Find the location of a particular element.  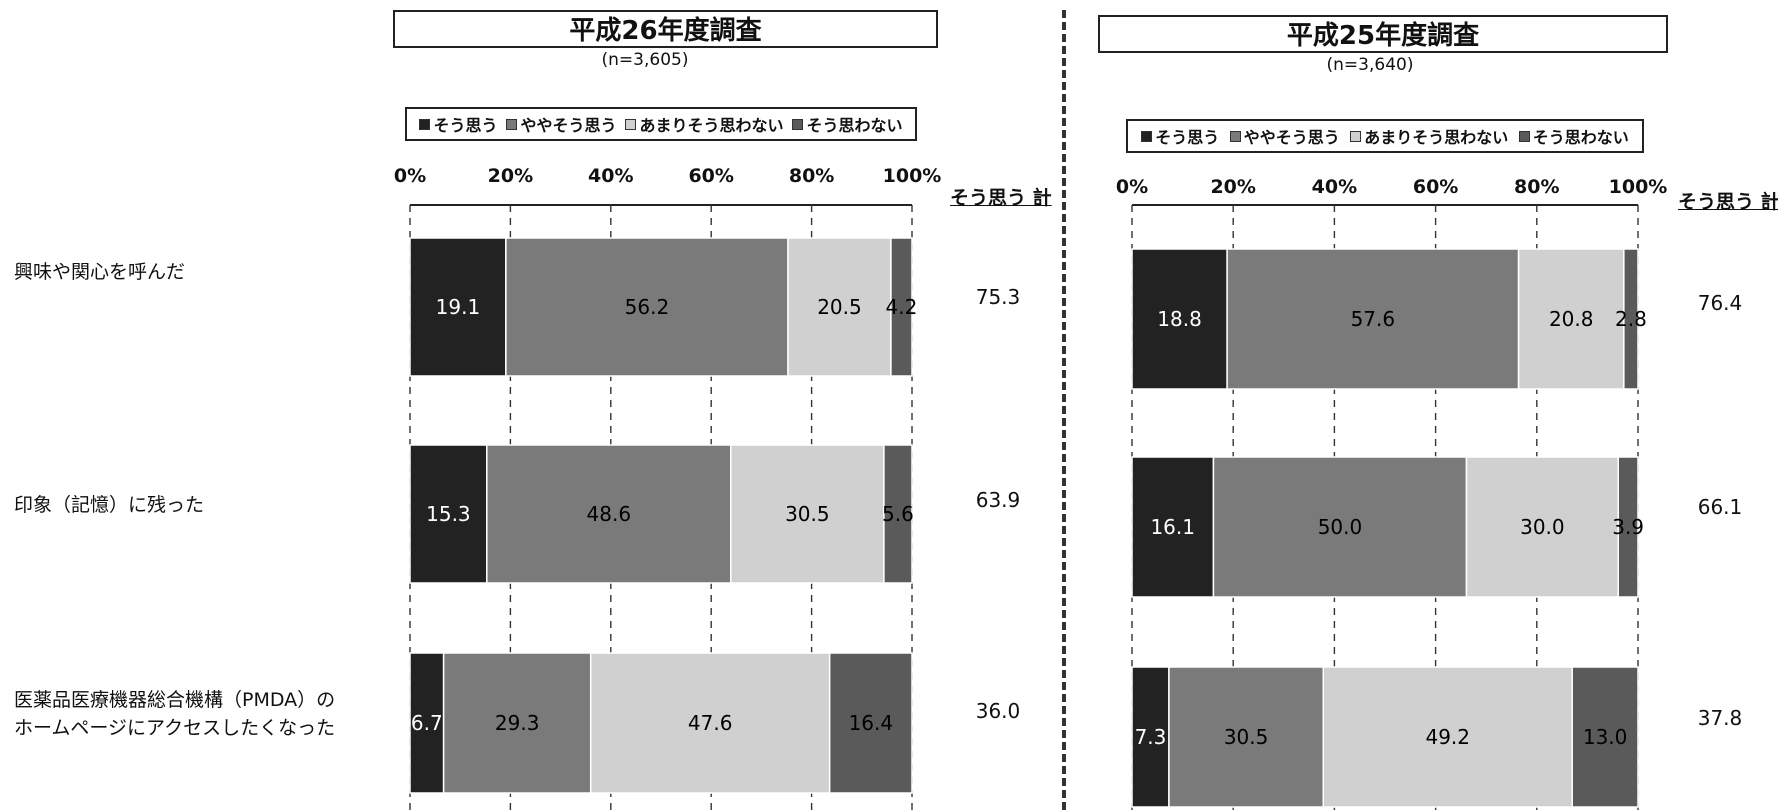

bar-value-label: 47.6 is located at coordinates (710, 723).